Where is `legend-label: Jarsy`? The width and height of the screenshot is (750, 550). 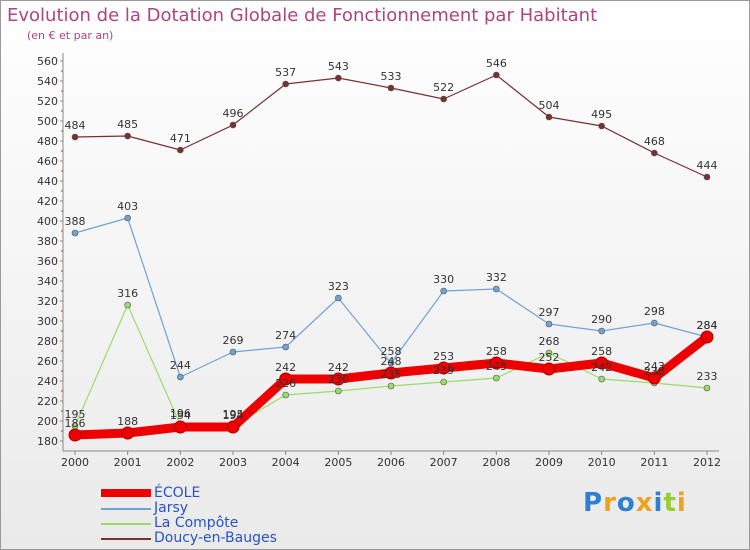
legend-label: Jarsy is located at coordinates (171, 508).